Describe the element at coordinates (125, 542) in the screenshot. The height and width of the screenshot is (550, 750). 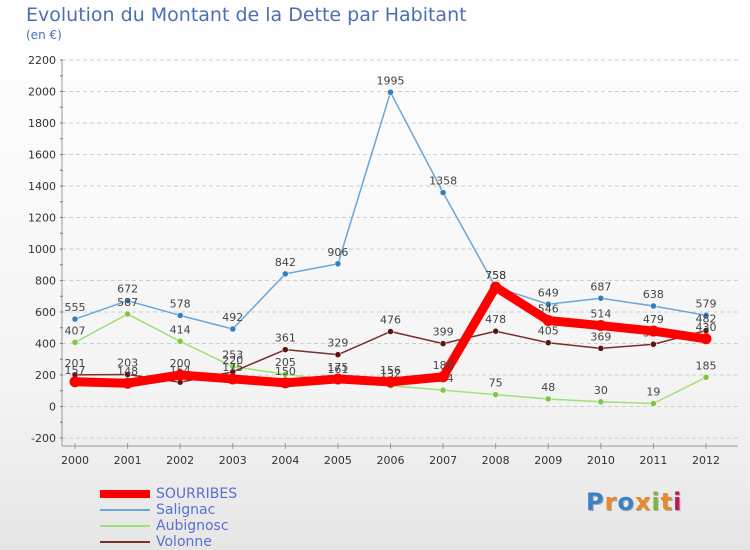
I see `legend-swatch-volonne` at that location.